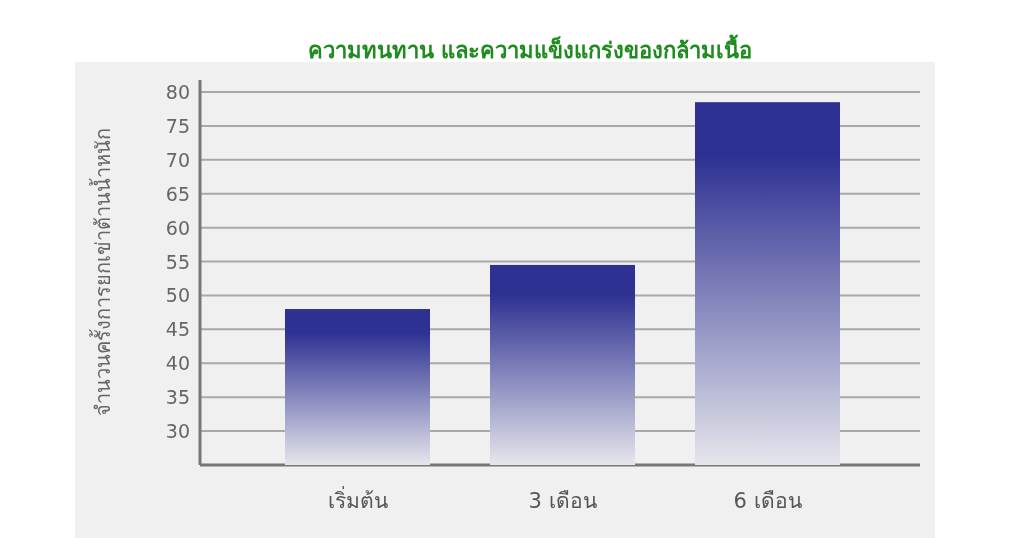 The width and height of the screenshot is (1024, 538). What do you see at coordinates (177, 363) in the screenshot?
I see `y-tick-label: 40` at bounding box center [177, 363].